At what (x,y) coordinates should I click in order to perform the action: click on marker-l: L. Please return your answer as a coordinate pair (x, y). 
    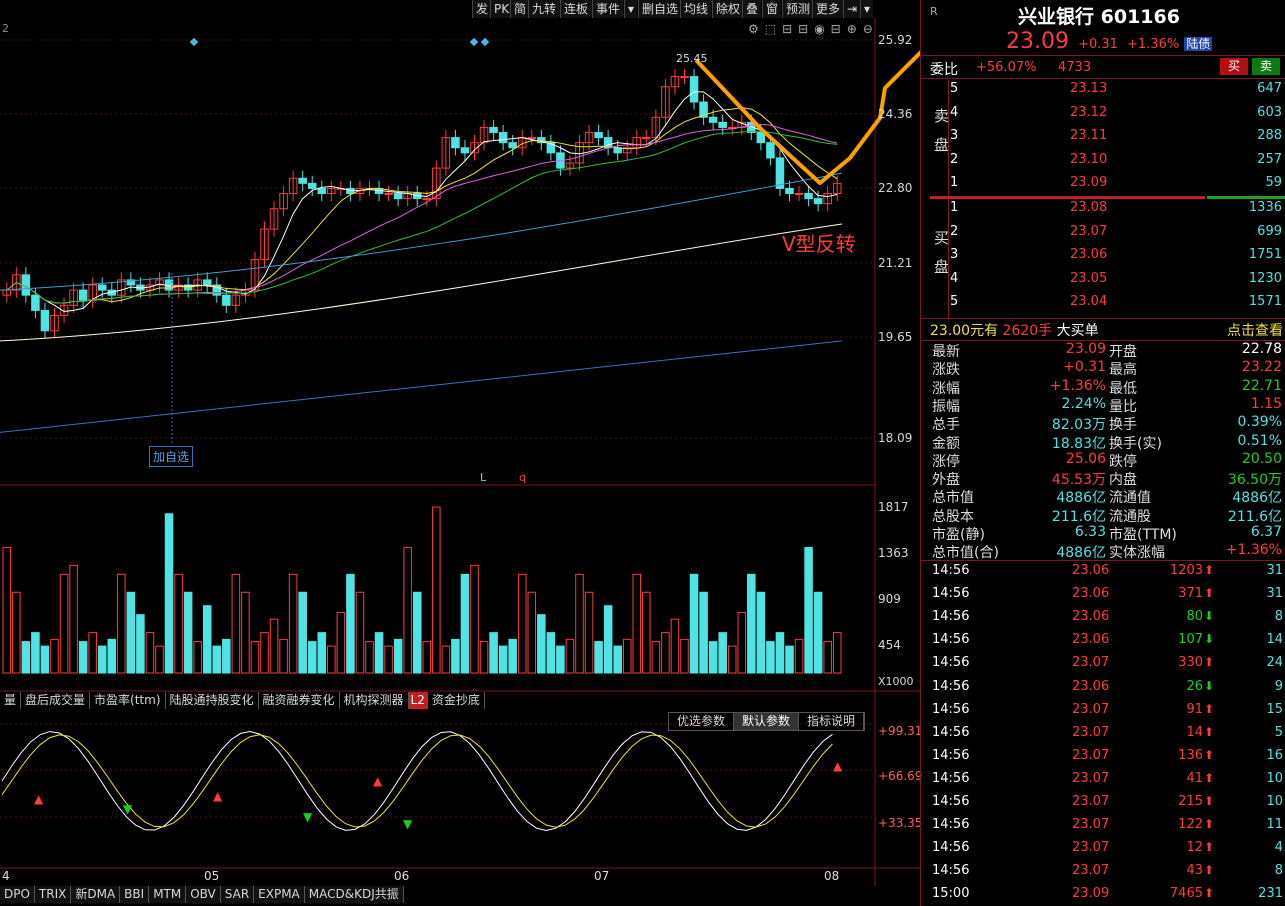
    Looking at the image, I should click on (483, 477).